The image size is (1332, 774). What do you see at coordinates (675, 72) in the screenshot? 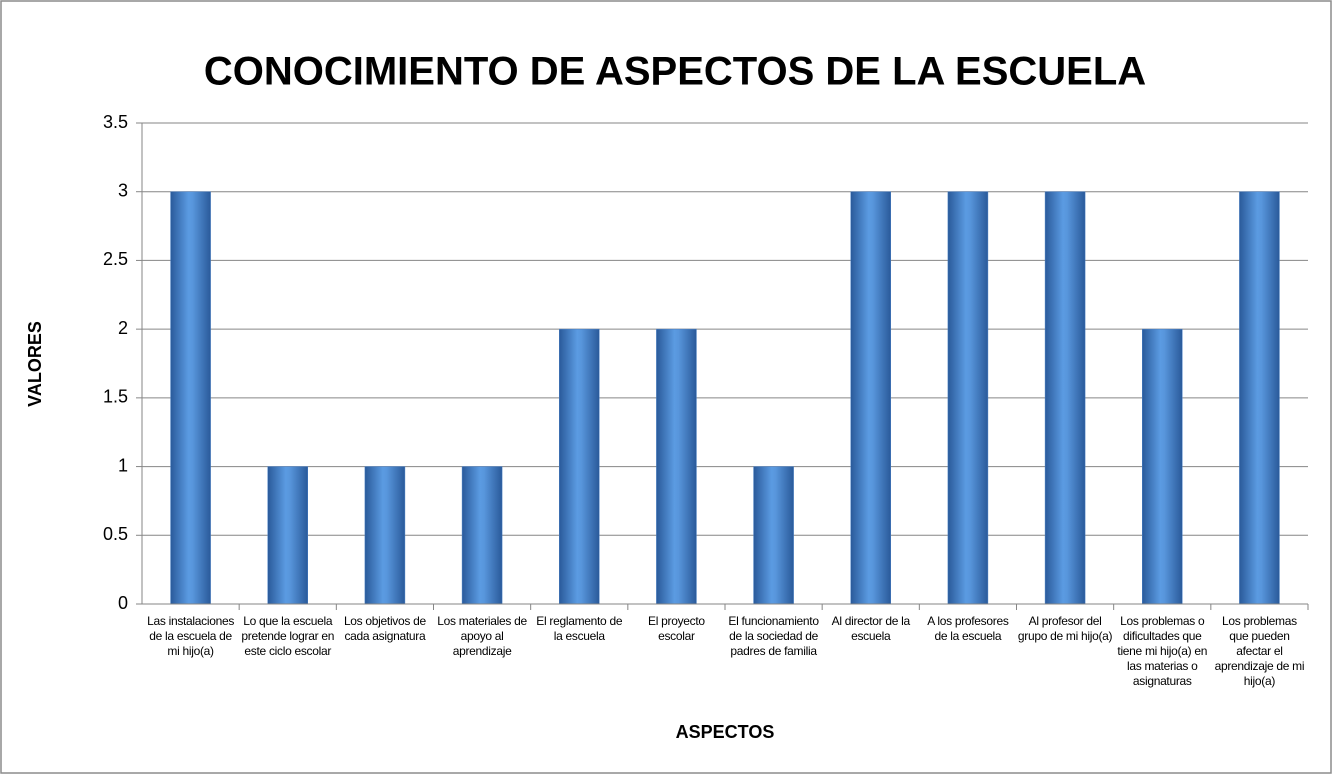
I see `chart-title: CONOCIMIENTO DE ASPECTOS DE LA ESCUELA` at bounding box center [675, 72].